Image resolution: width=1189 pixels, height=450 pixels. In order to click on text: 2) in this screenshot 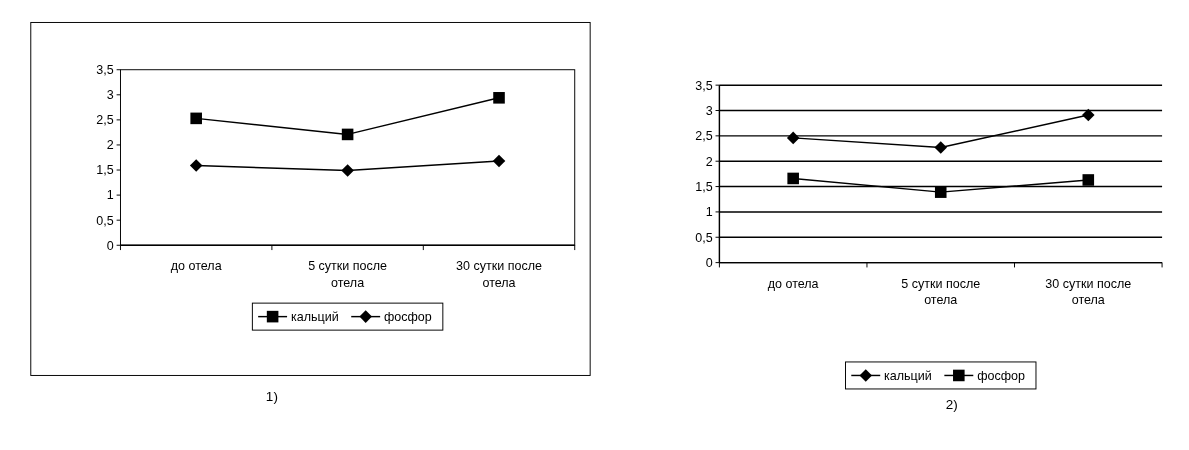, I will do `click(951, 405)`.